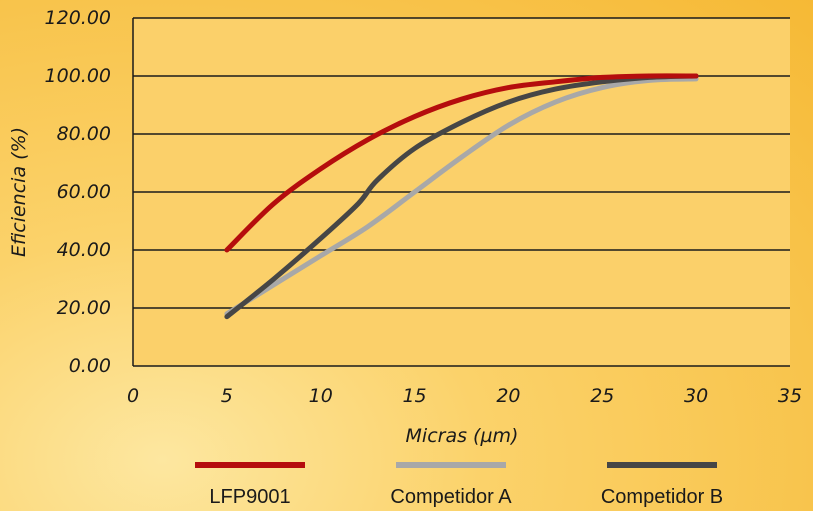  Describe the element at coordinates (227, 396) in the screenshot. I see `x-tick-label: 5` at that location.